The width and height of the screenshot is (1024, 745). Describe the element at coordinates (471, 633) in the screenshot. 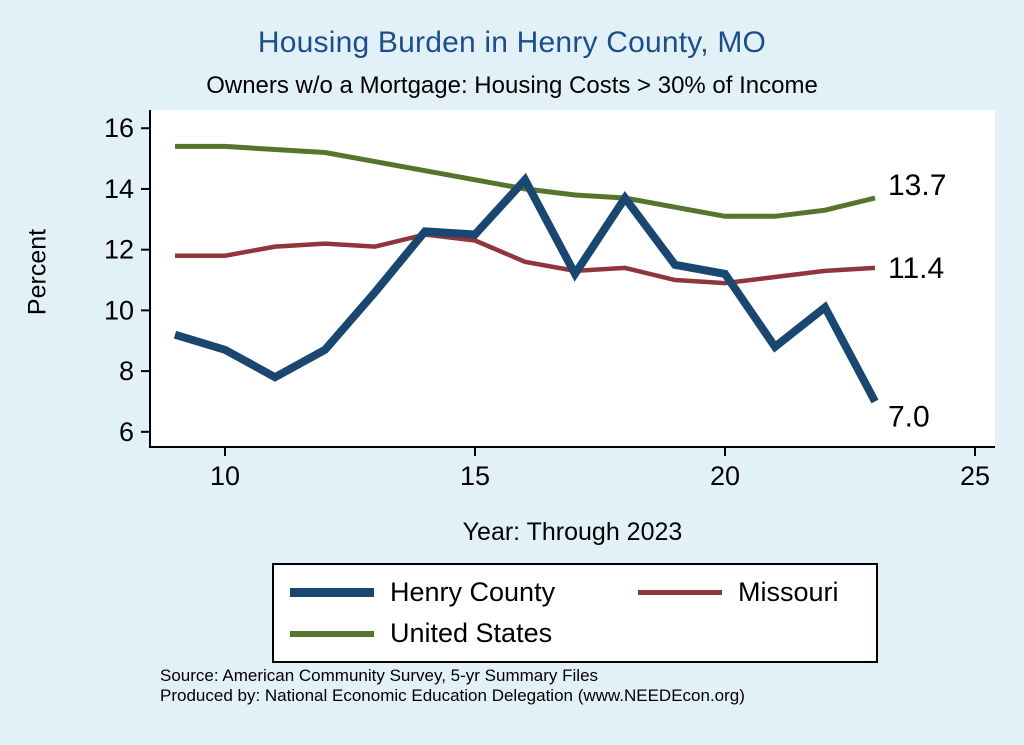

I see `legend-label-united-states: United States` at that location.